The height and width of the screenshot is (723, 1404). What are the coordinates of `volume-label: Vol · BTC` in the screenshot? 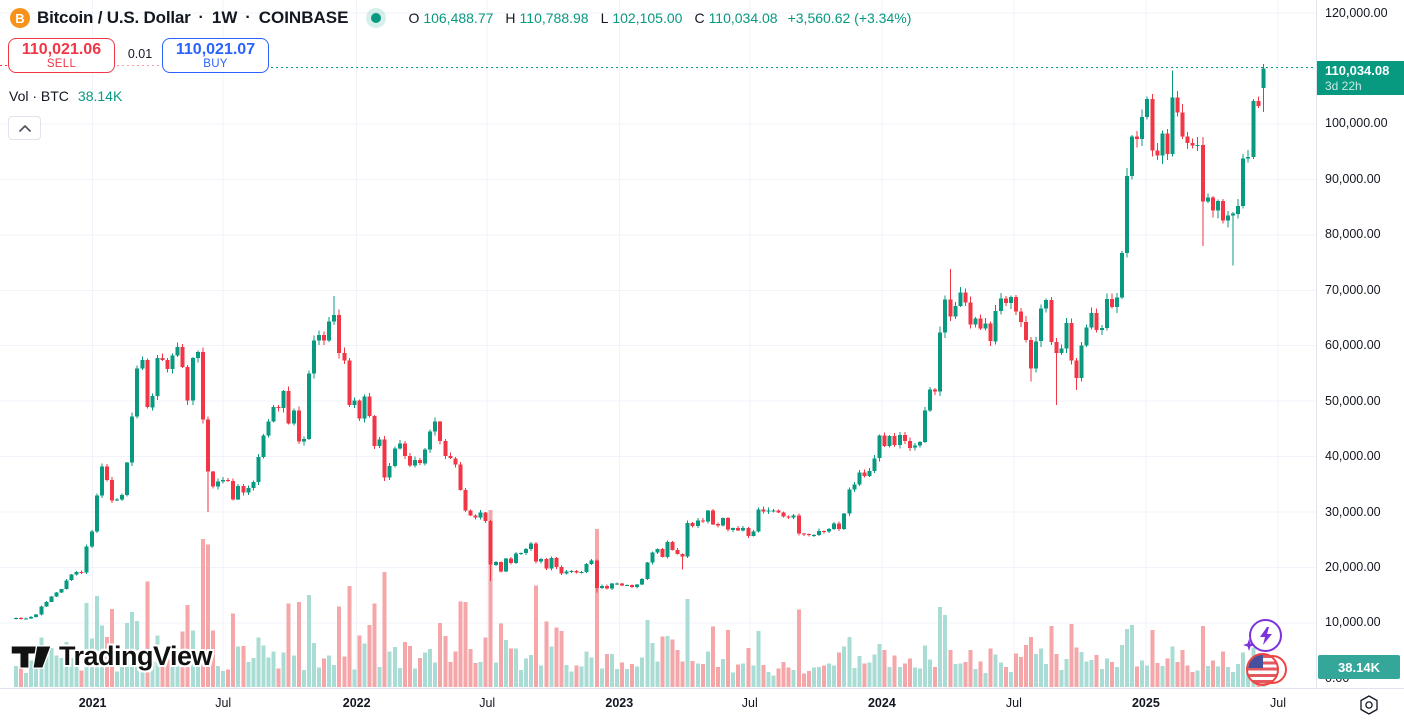 It's located at (39, 96).